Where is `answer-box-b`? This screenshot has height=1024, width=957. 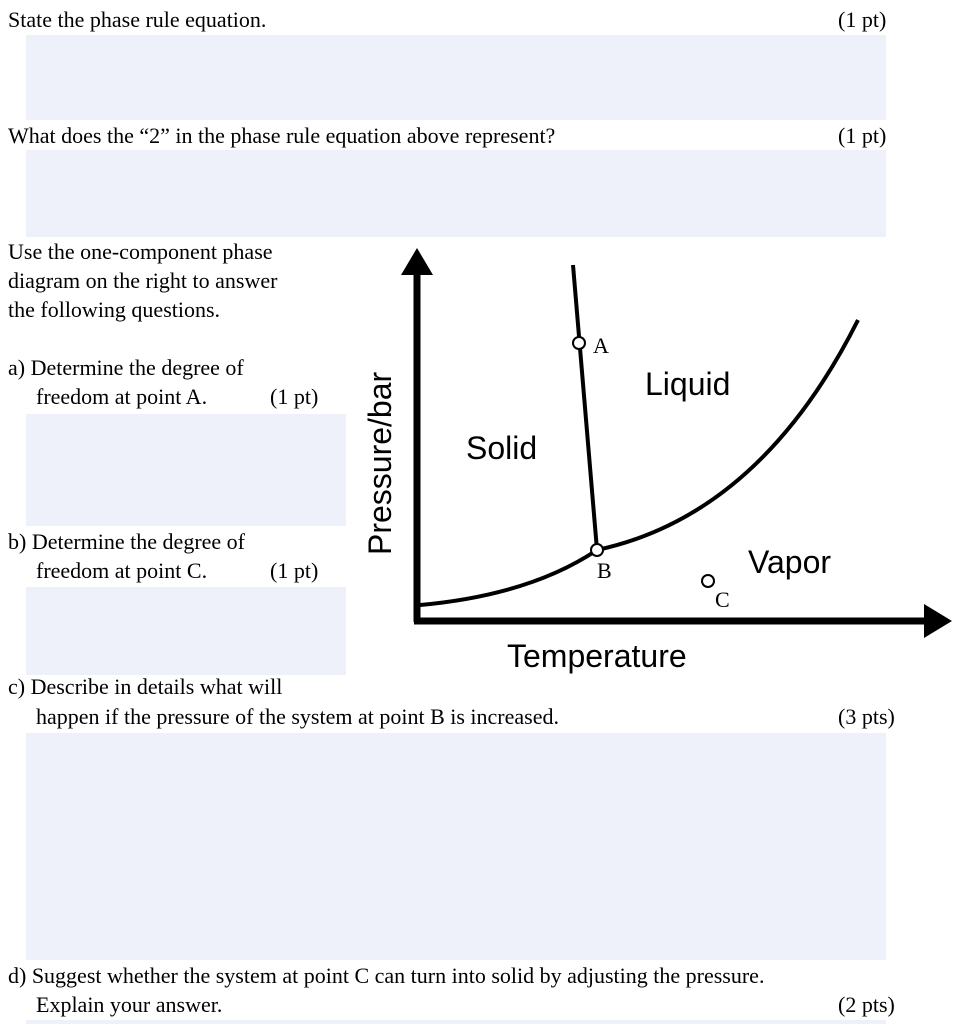 answer-box-b is located at coordinates (186, 631).